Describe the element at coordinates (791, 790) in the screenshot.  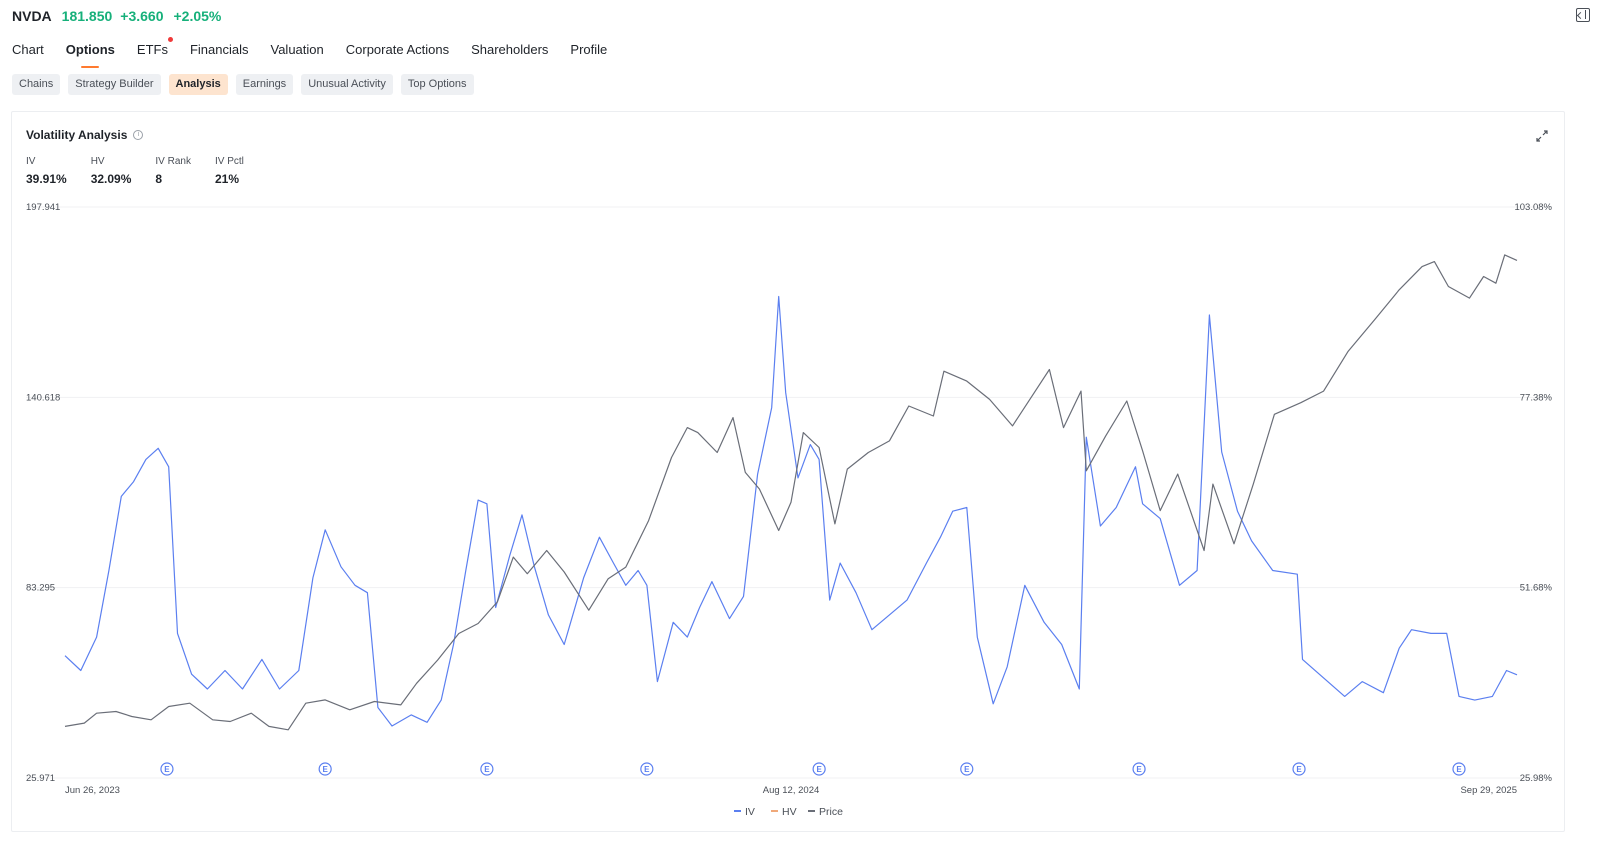
I see `x-axis-tick-label: Aug 12, 2024` at that location.